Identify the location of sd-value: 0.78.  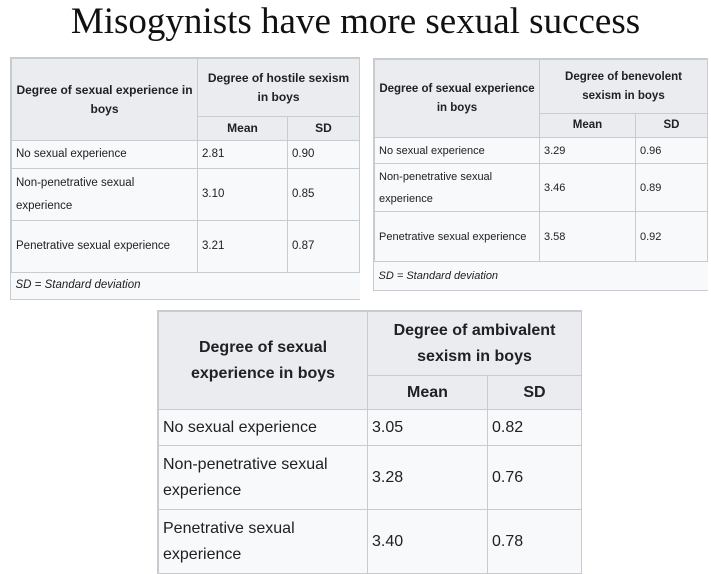
(534, 541).